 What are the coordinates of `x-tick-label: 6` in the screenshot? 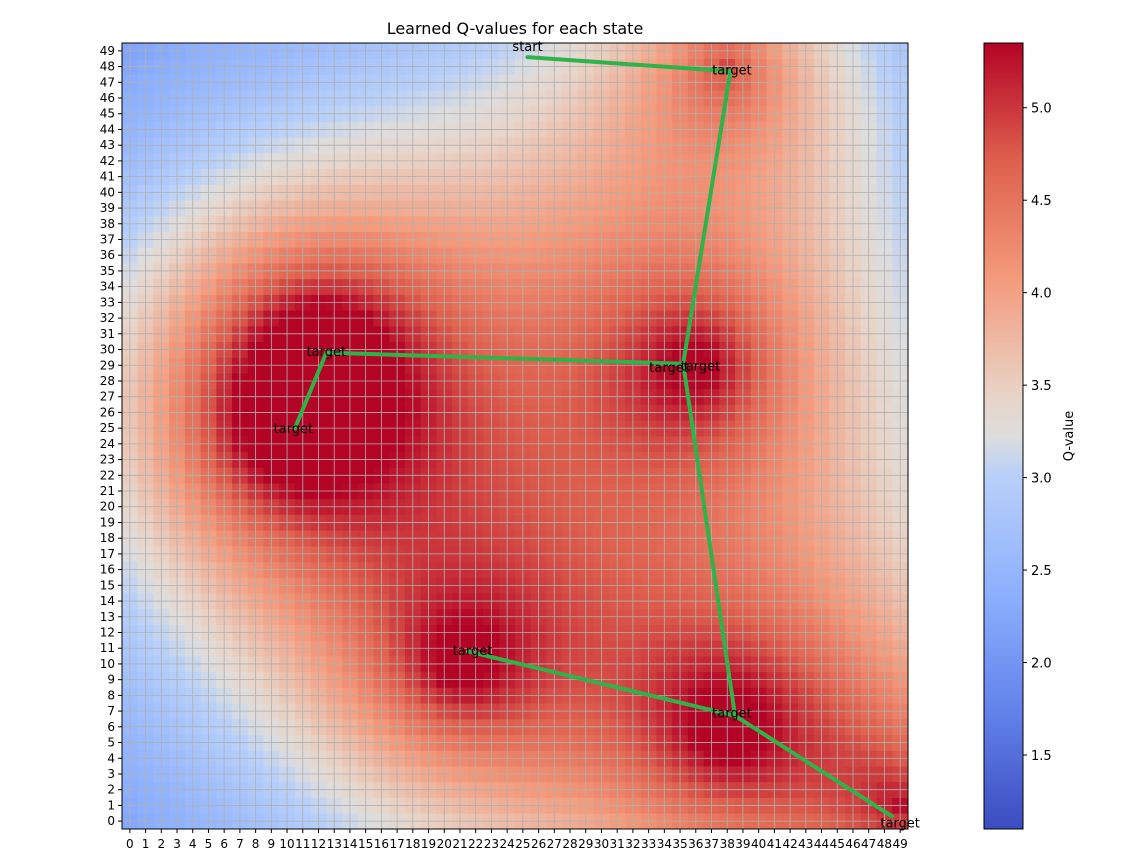 It's located at (224, 844).